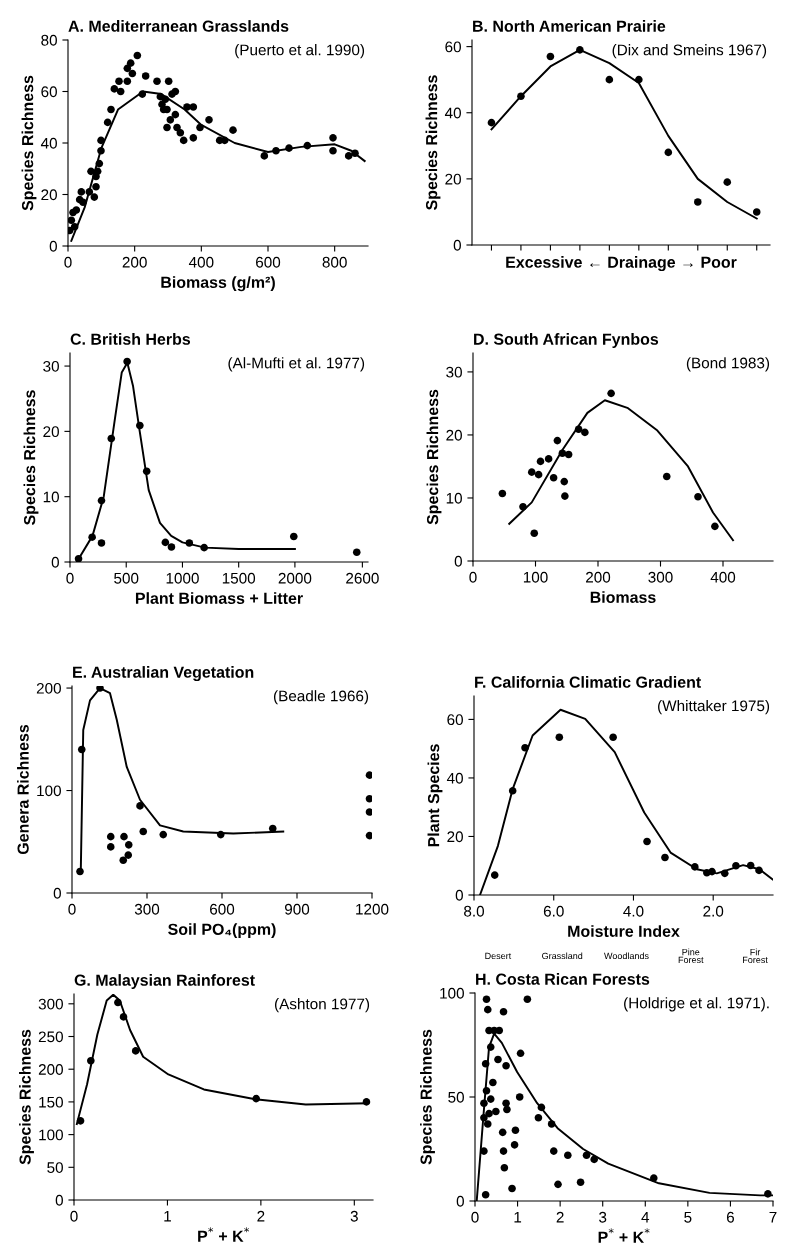 This screenshot has width=795, height=1260. Describe the element at coordinates (598, 577) in the screenshot. I see `x-tick-label: 200` at that location.